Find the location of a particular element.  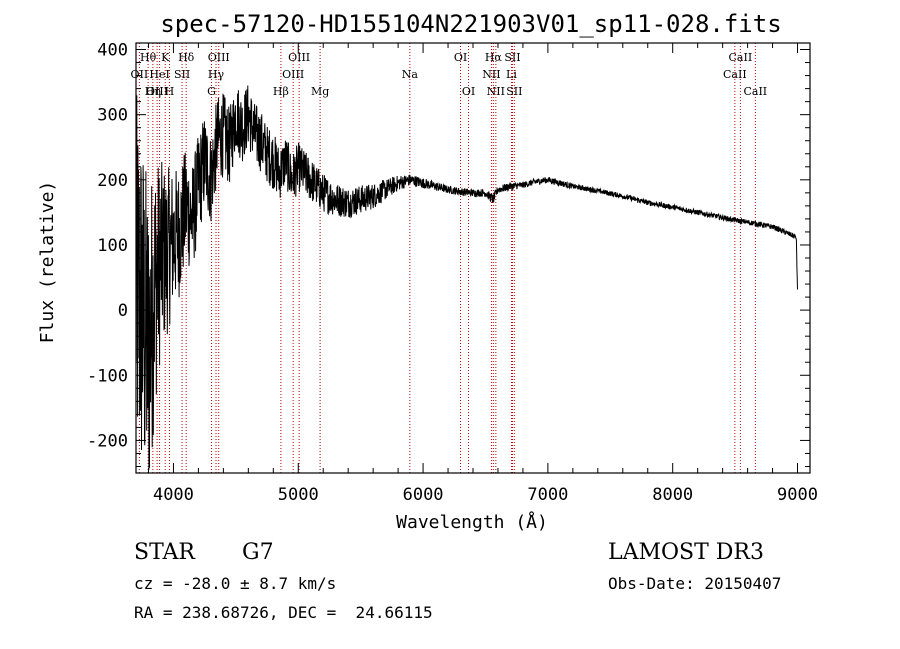

x-tick-label: 8000 is located at coordinates (672, 495).